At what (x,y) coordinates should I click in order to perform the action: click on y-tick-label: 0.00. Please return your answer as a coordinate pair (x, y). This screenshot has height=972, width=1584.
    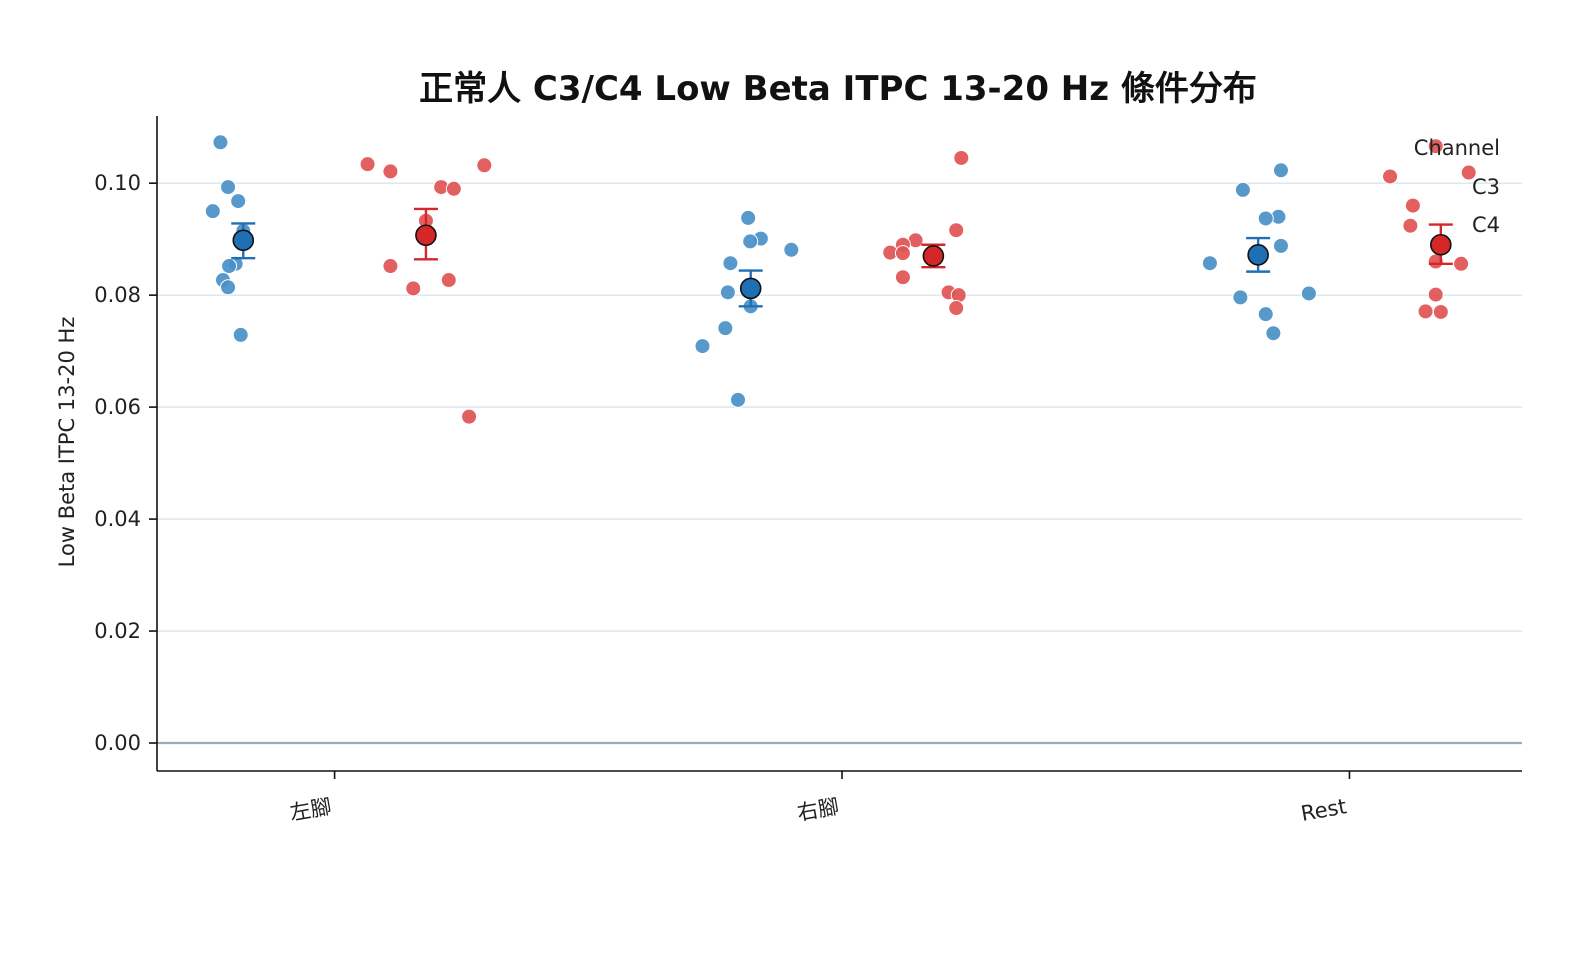
    Looking at the image, I should click on (117, 743).